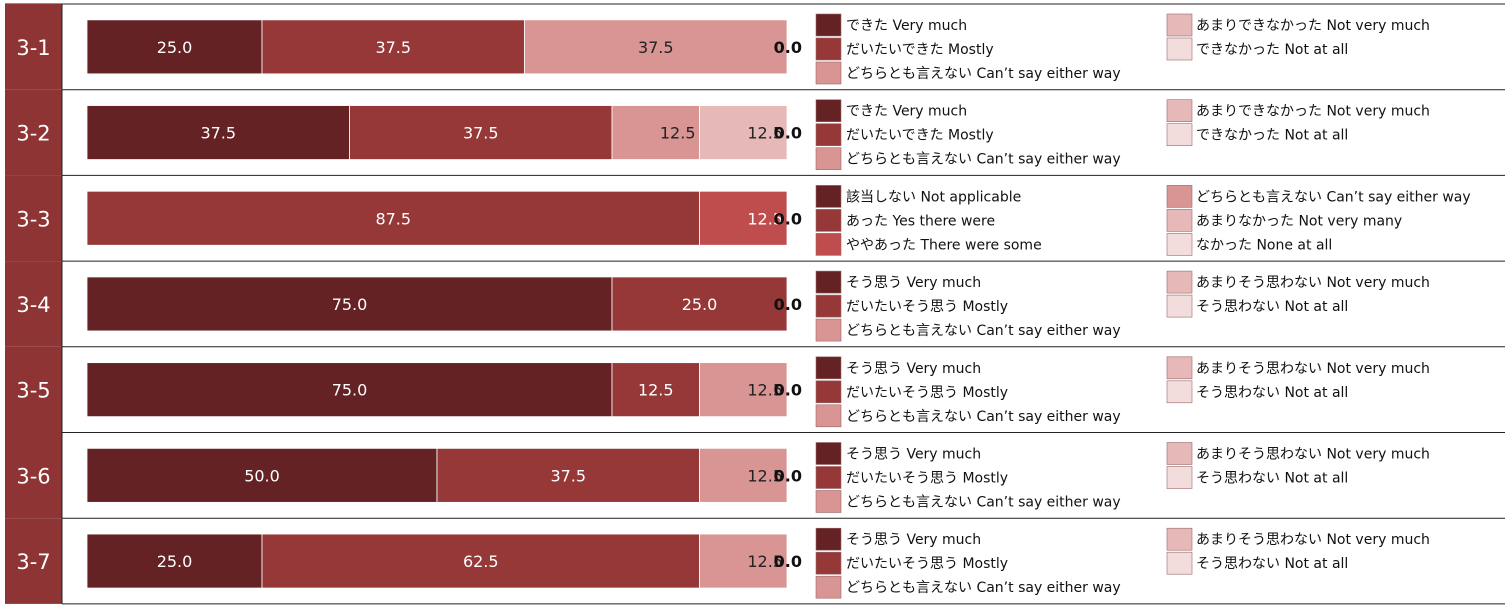 This screenshot has height=605, width=1509. Describe the element at coordinates (1313, 112) in the screenshot. I see `legend-entry: あまりできなかった Not very much` at that location.